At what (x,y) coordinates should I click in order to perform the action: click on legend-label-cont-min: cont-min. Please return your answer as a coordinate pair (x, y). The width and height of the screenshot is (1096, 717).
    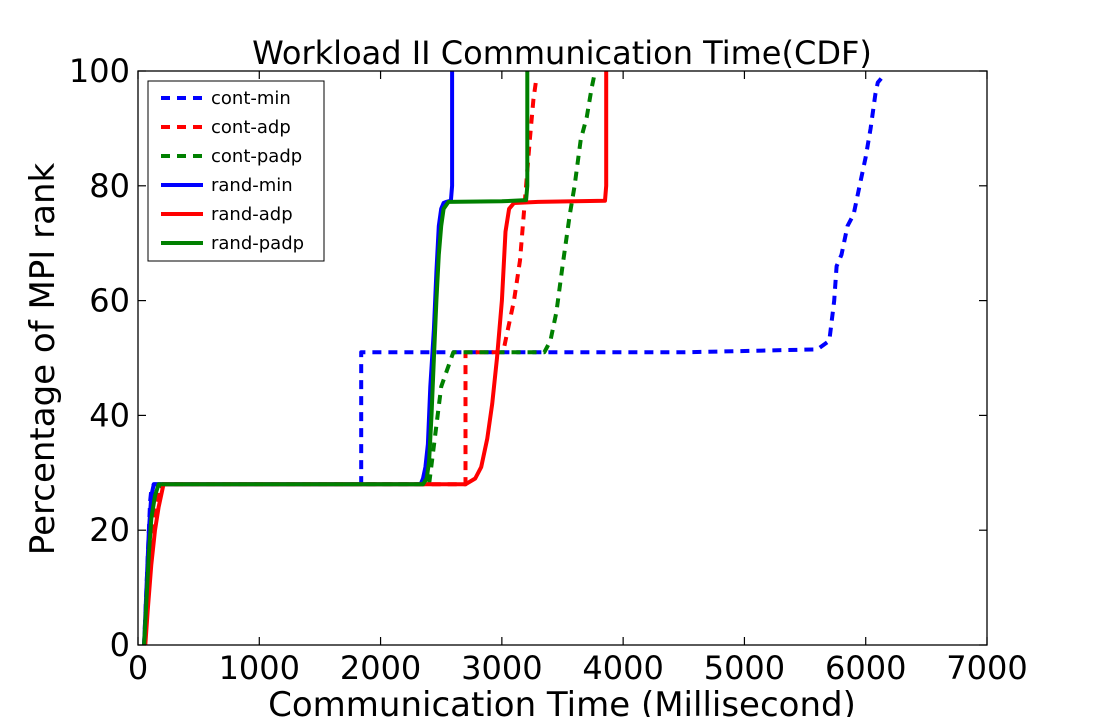
    Looking at the image, I should click on (251, 98).